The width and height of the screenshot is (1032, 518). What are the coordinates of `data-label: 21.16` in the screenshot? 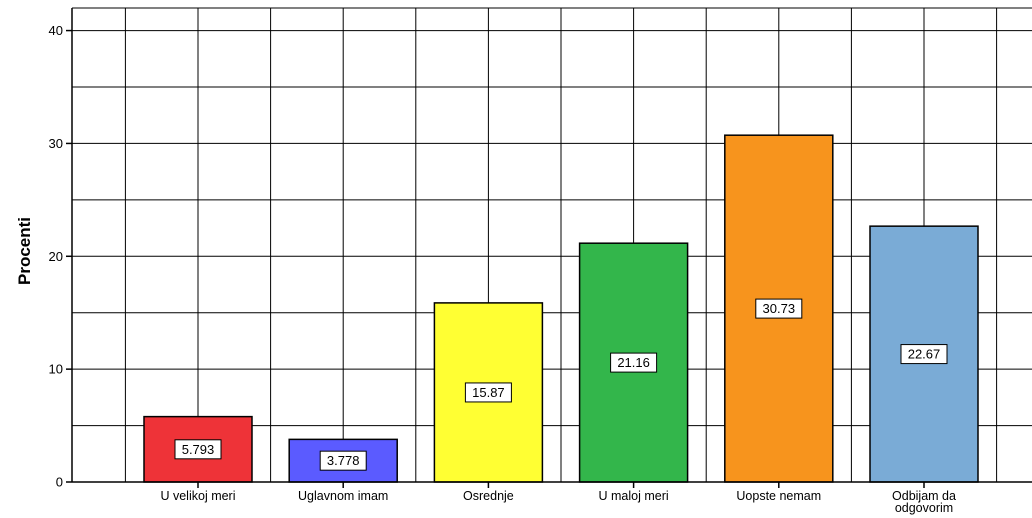 It's located at (633, 362).